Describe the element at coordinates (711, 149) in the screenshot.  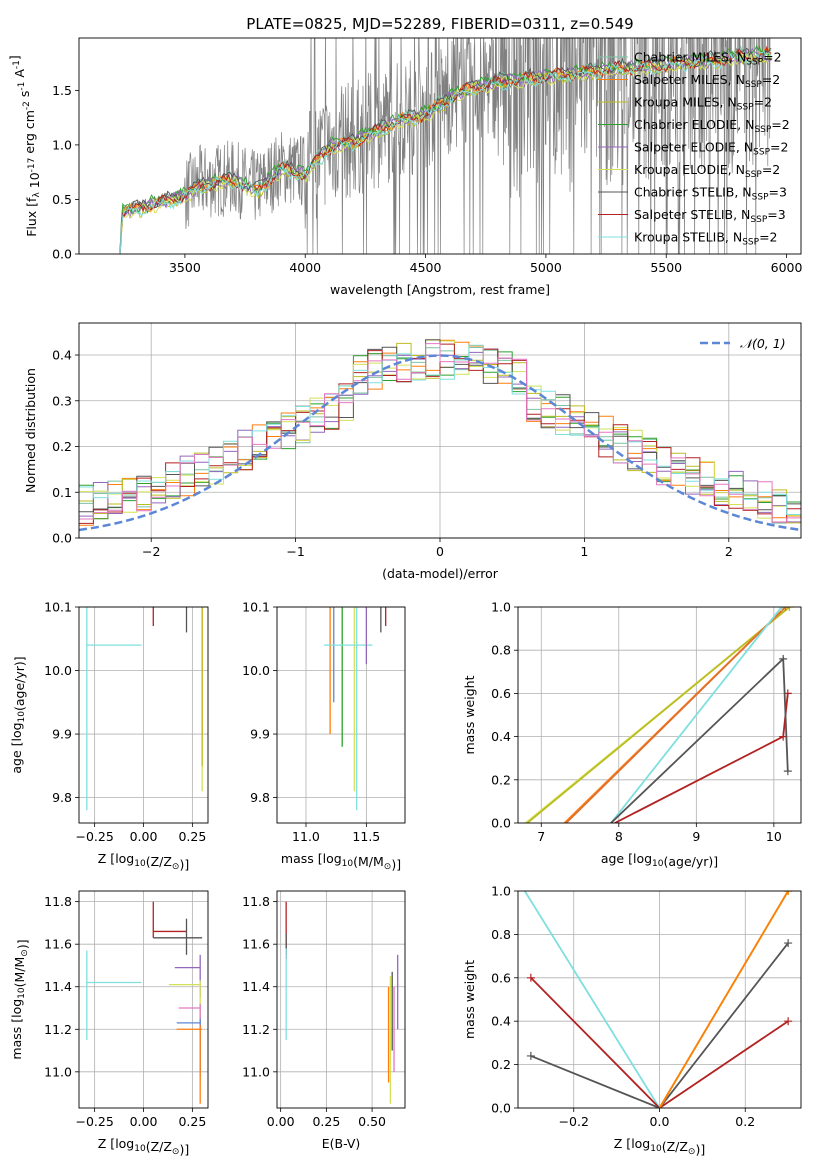
I see `legend-entry: Salpeter ELODIE, NSSP=2` at that location.